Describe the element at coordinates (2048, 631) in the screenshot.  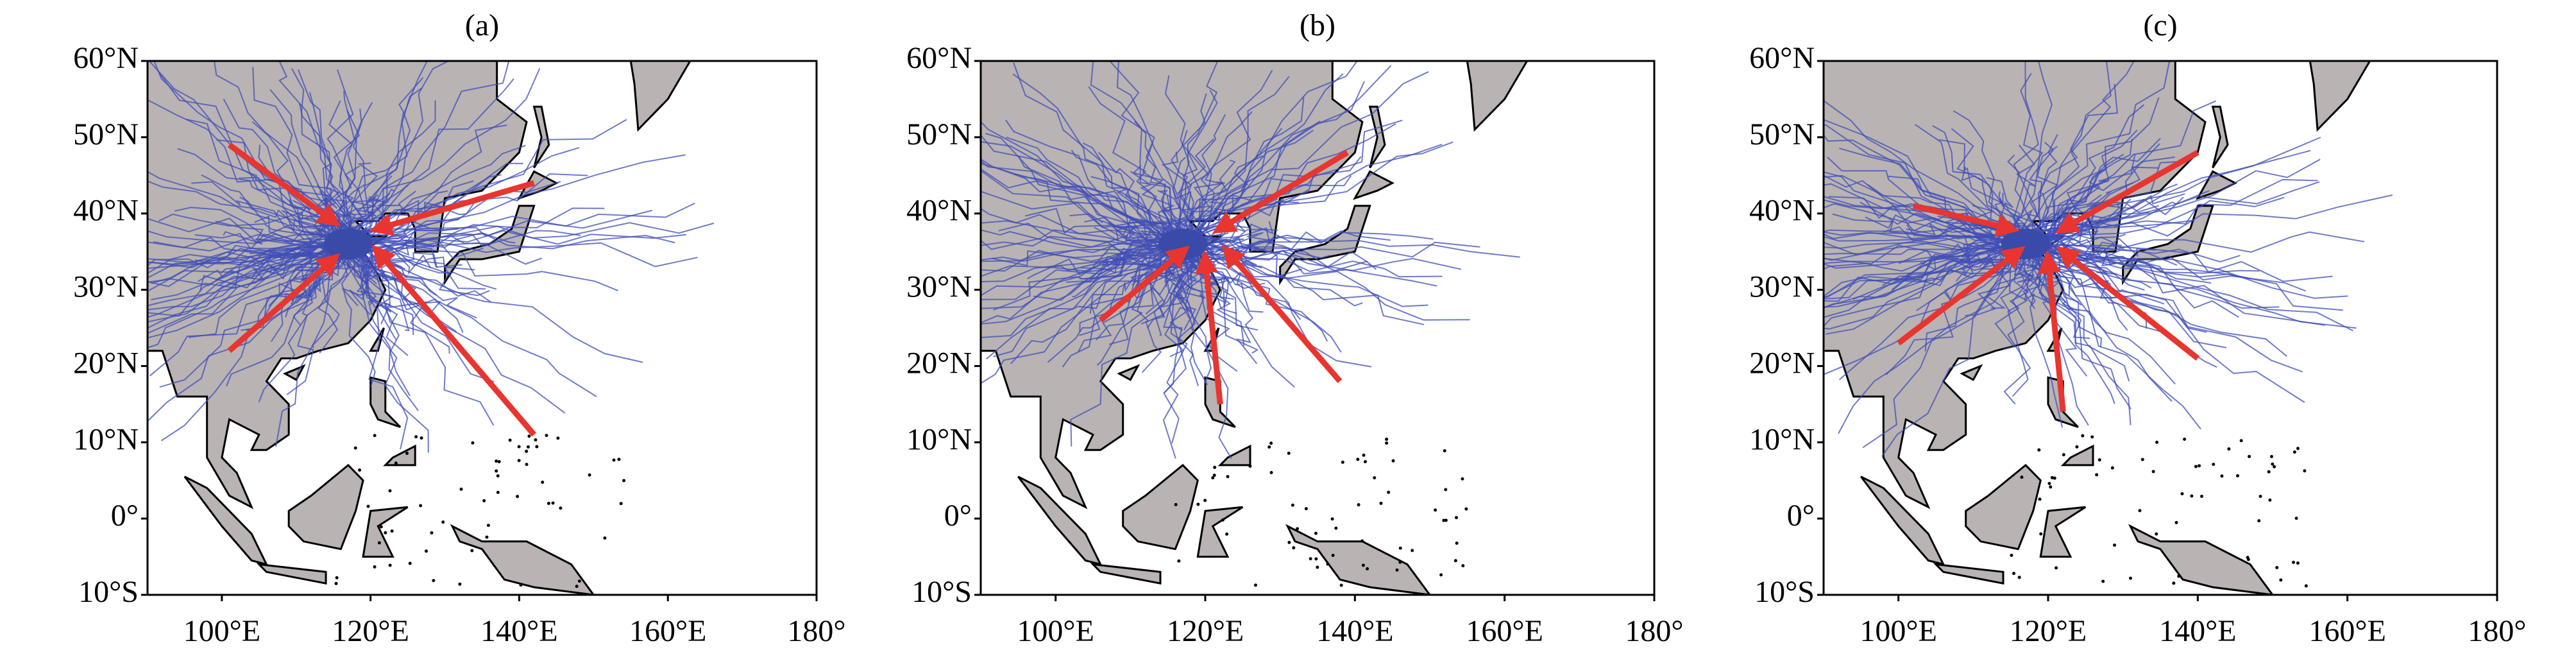
I see `x-tick-label: 120°E` at that location.